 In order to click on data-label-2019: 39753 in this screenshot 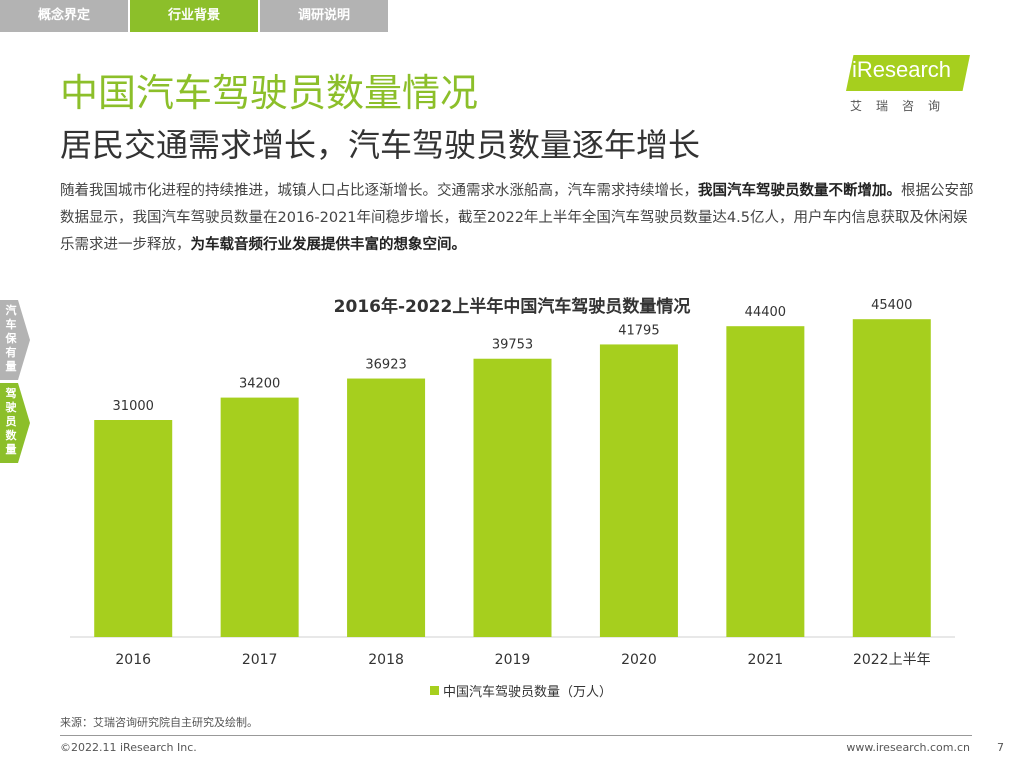, I will do `click(512, 345)`.